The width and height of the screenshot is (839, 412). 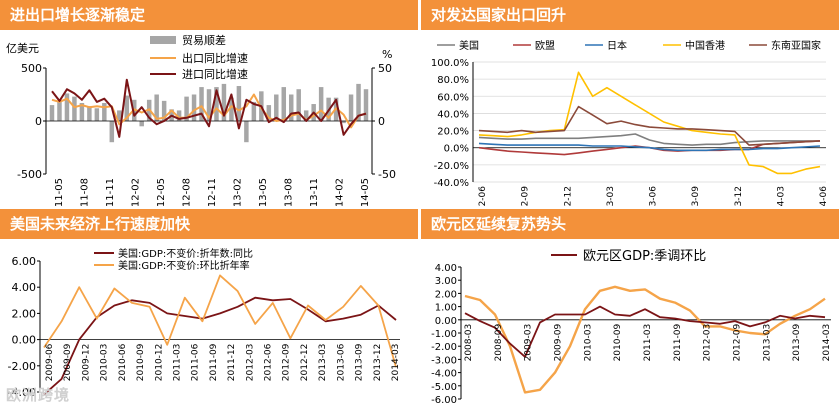 What do you see at coordinates (161, 192) in the screenshot?
I see `x-tick-label: 2012-05` at bounding box center [161, 192].